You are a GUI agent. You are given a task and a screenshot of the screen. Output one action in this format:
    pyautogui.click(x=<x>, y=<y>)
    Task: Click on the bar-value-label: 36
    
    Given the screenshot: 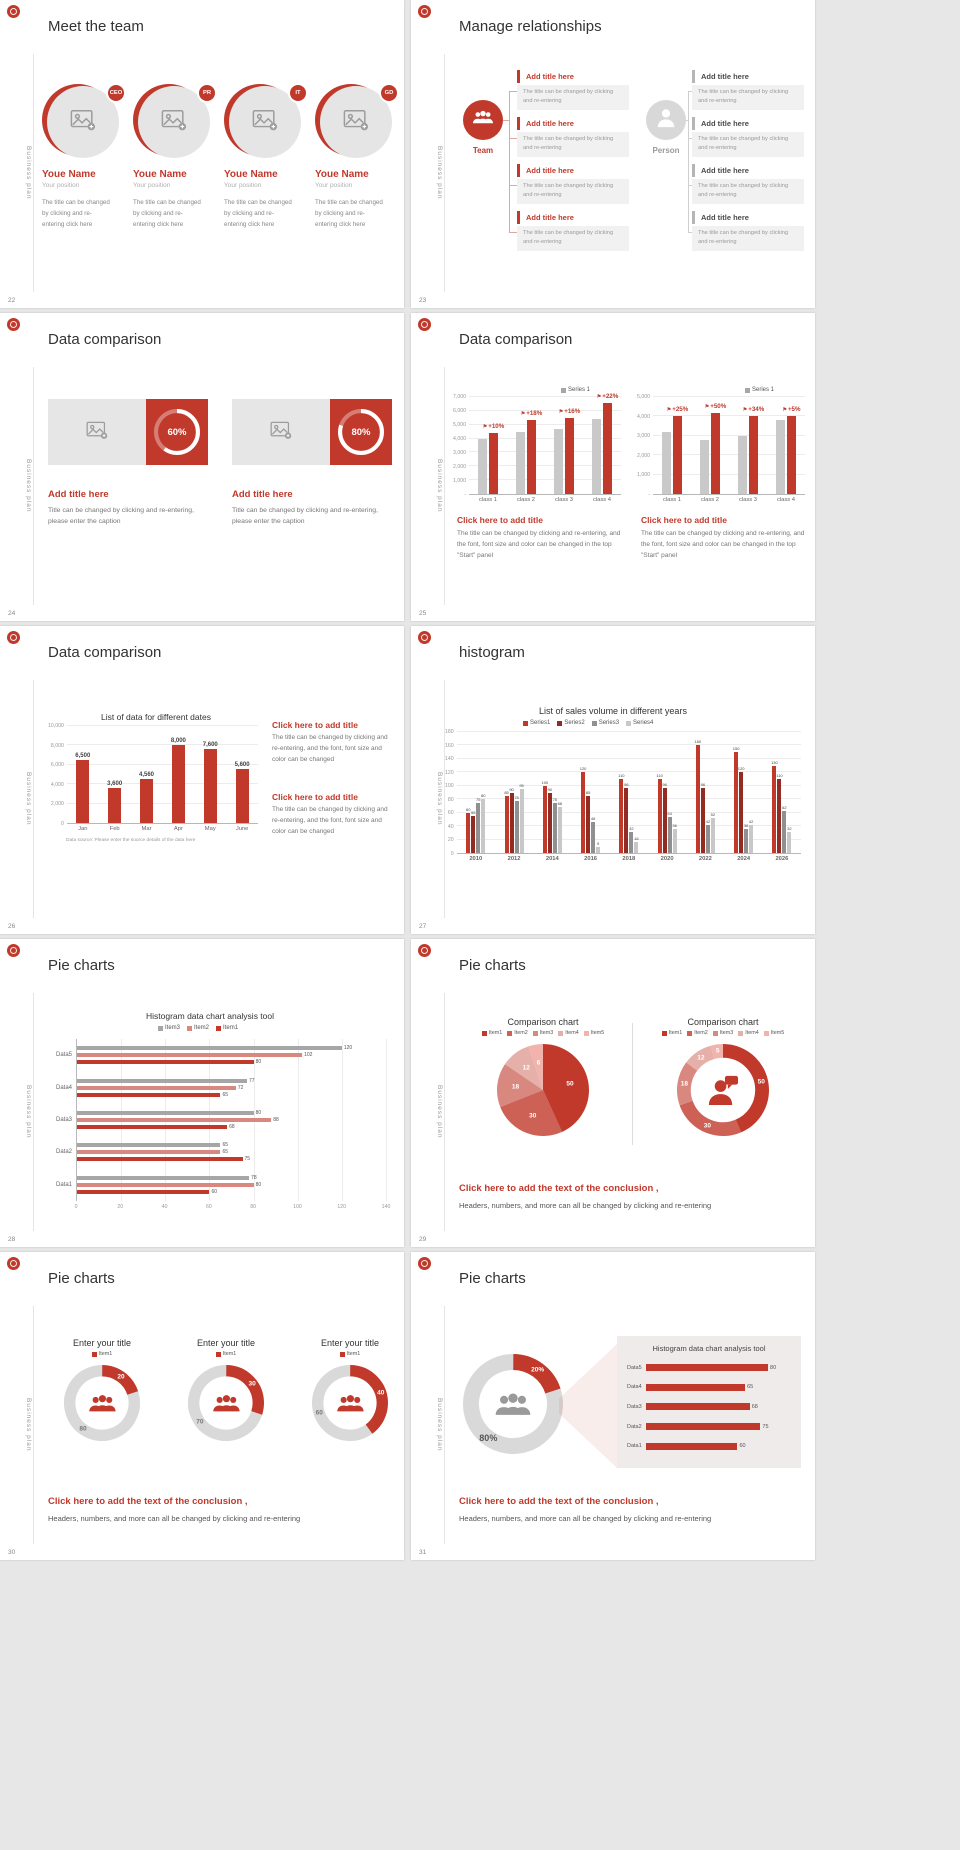 What is the action you would take?
    pyautogui.click(x=746, y=825)
    